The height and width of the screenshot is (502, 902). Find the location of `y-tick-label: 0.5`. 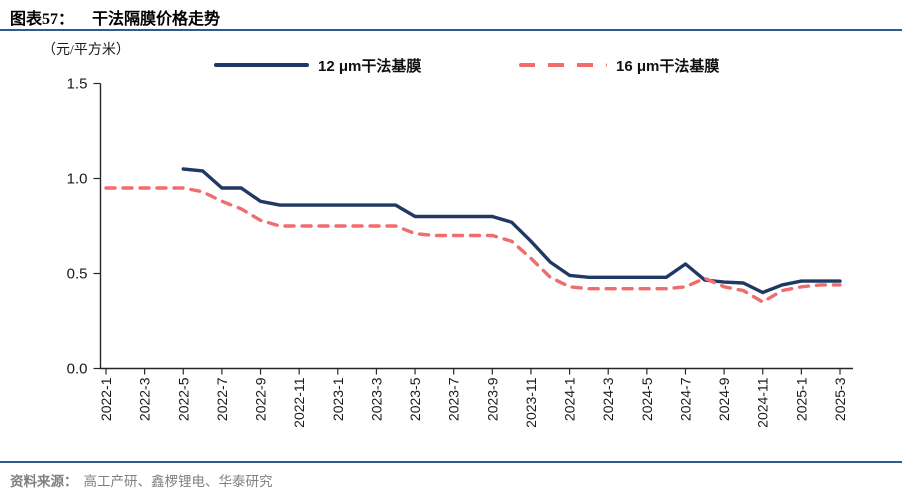

y-tick-label: 0.5 is located at coordinates (77, 274).